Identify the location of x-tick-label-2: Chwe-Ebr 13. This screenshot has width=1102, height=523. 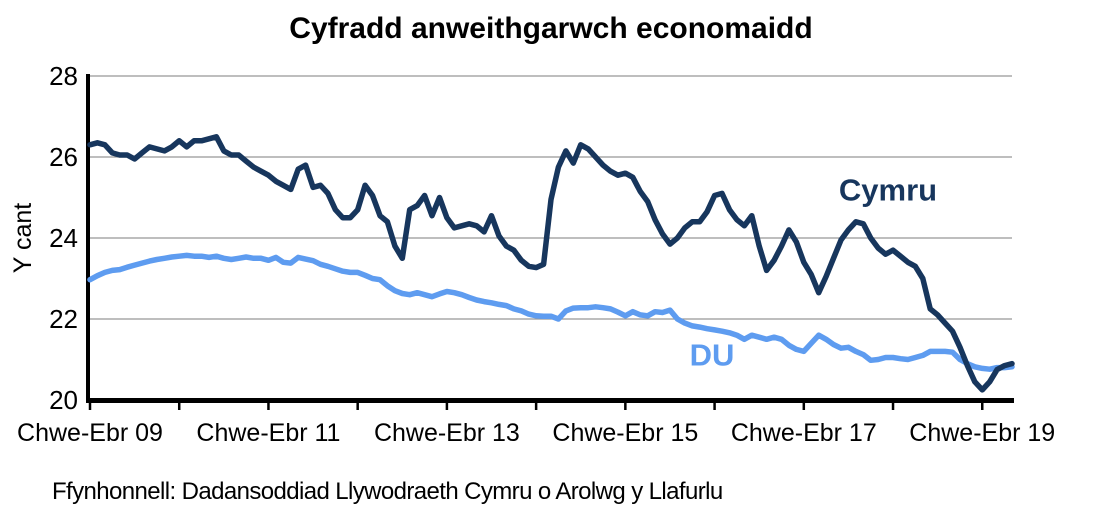
(447, 433).